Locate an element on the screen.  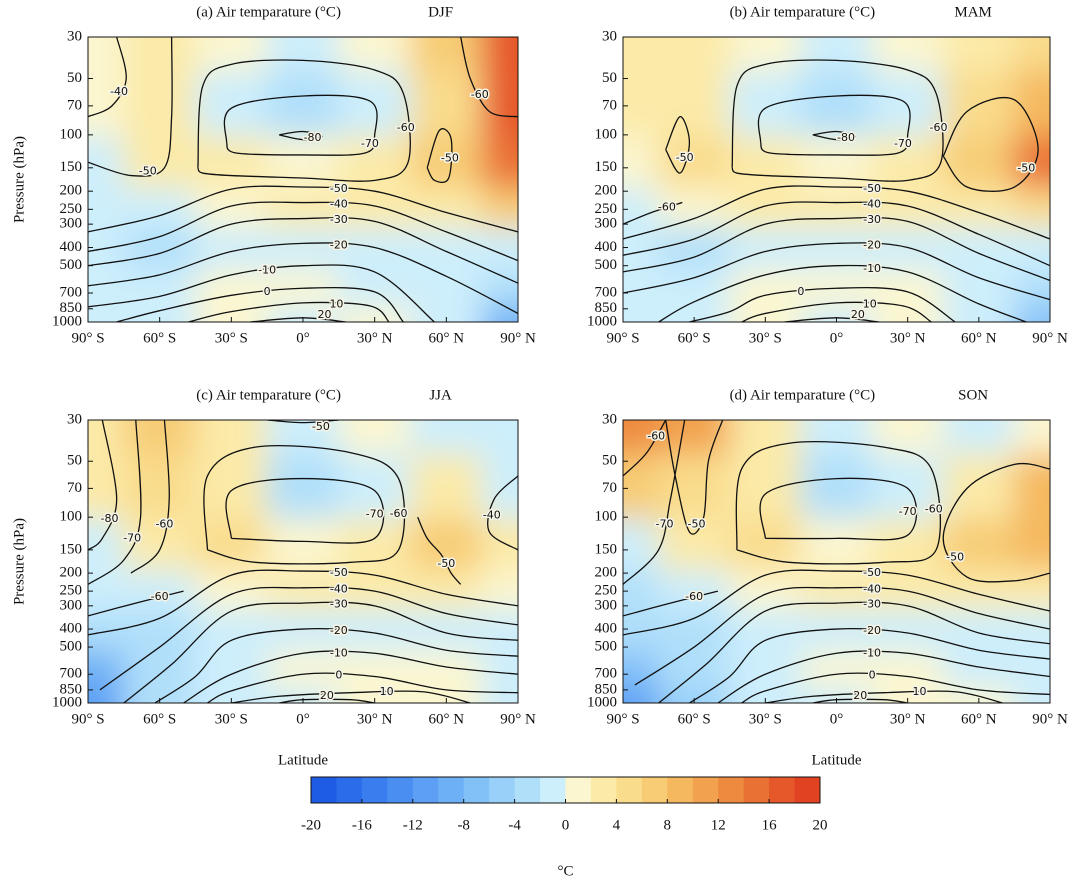
y-tick-label: 200 is located at coordinates (606, 573).